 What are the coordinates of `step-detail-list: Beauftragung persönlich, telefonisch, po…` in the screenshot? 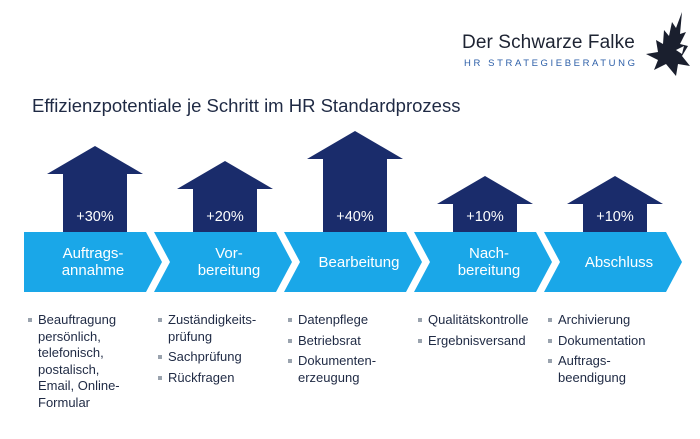 It's located at (80, 363).